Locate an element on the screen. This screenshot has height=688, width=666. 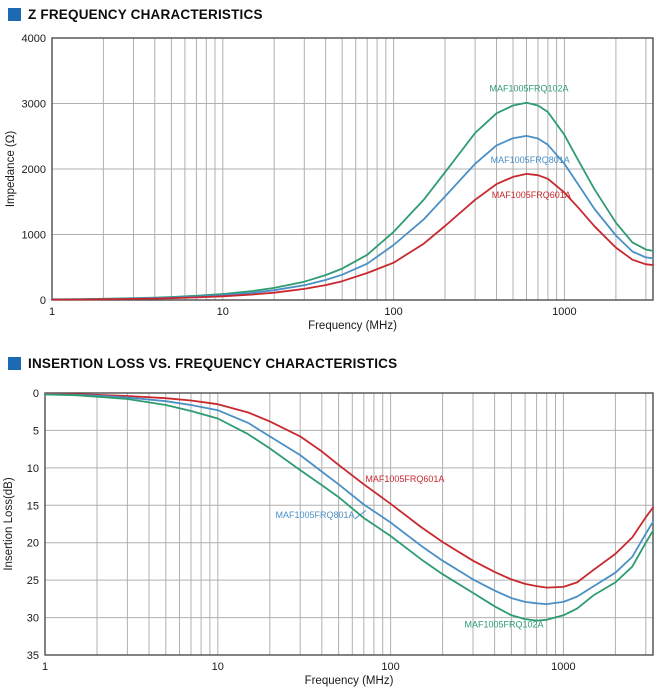
y-tick-label: 15 is located at coordinates (33, 506).